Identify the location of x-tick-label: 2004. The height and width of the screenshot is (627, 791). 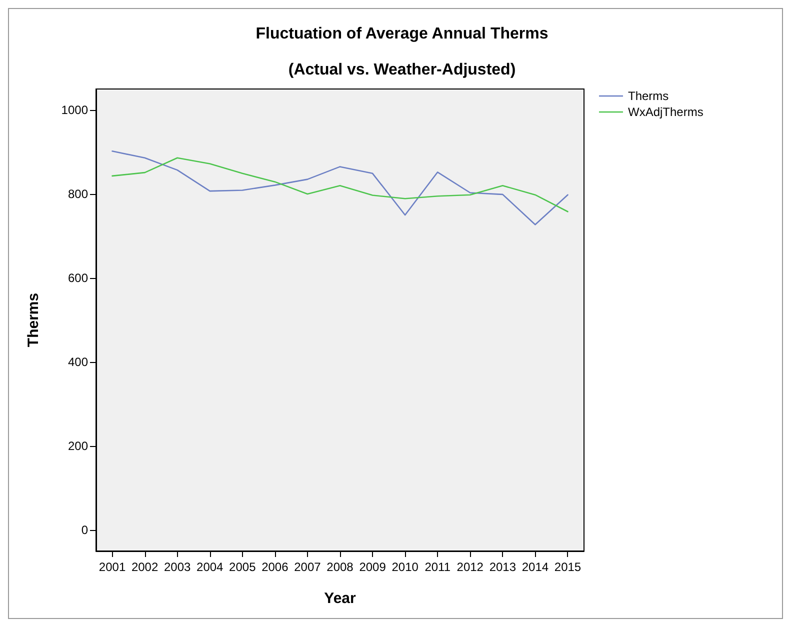
(210, 567).